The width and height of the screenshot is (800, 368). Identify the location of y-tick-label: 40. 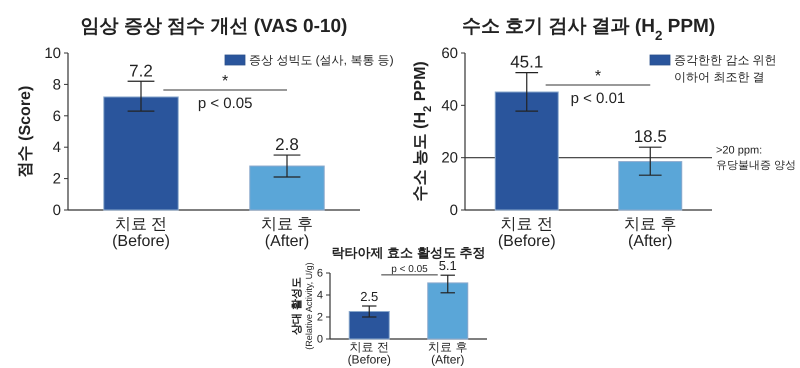
(449, 105).